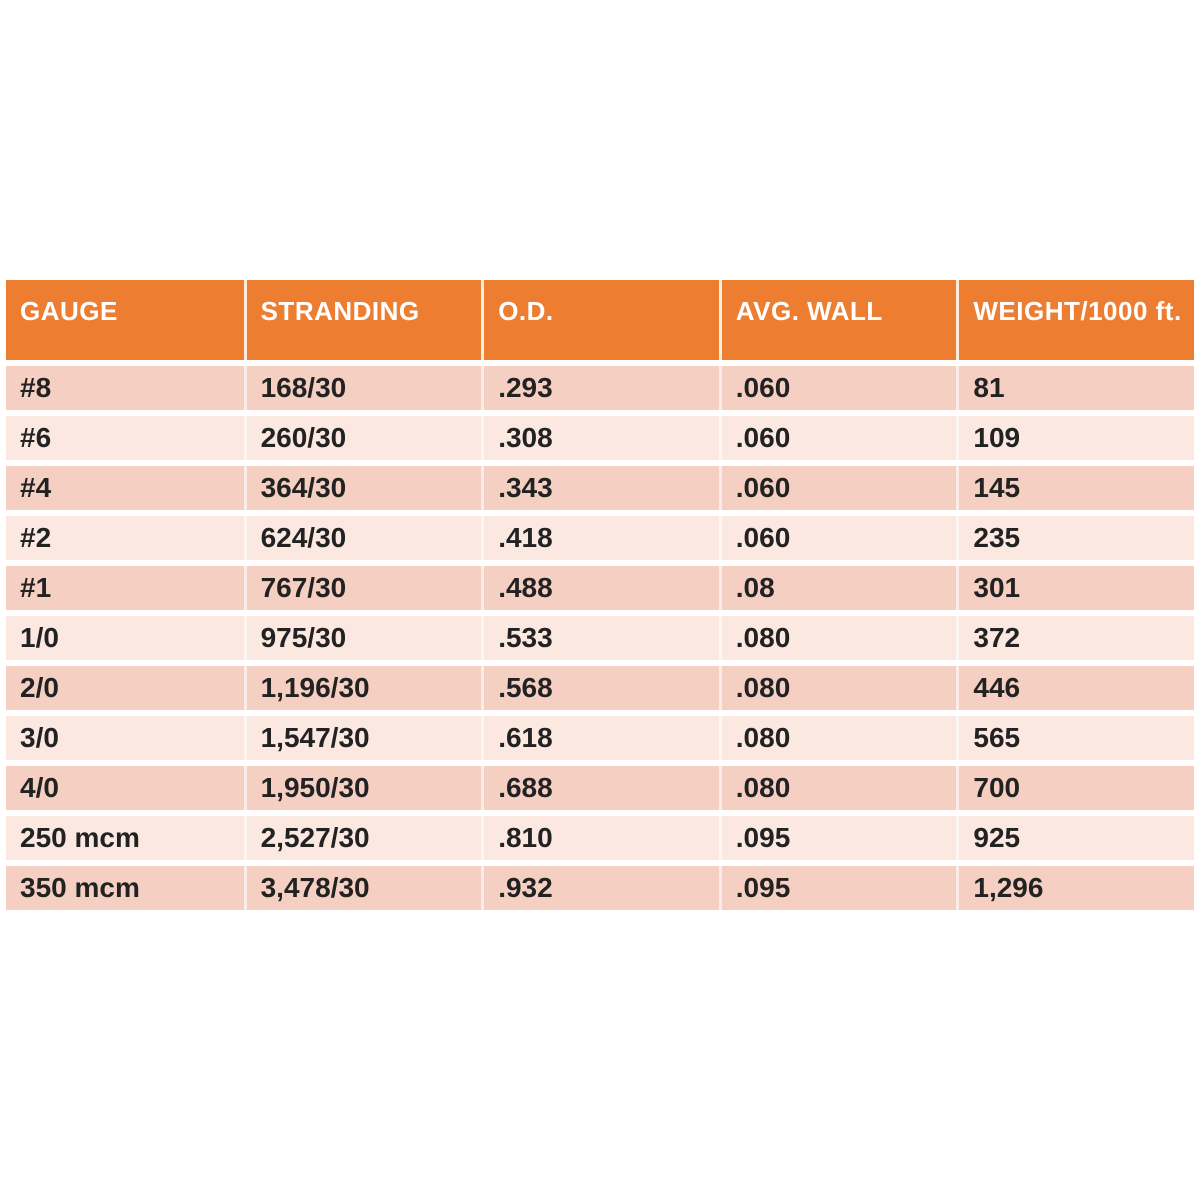 The height and width of the screenshot is (1200, 1200). What do you see at coordinates (362, 538) in the screenshot?
I see `table-cell: 624/30` at bounding box center [362, 538].